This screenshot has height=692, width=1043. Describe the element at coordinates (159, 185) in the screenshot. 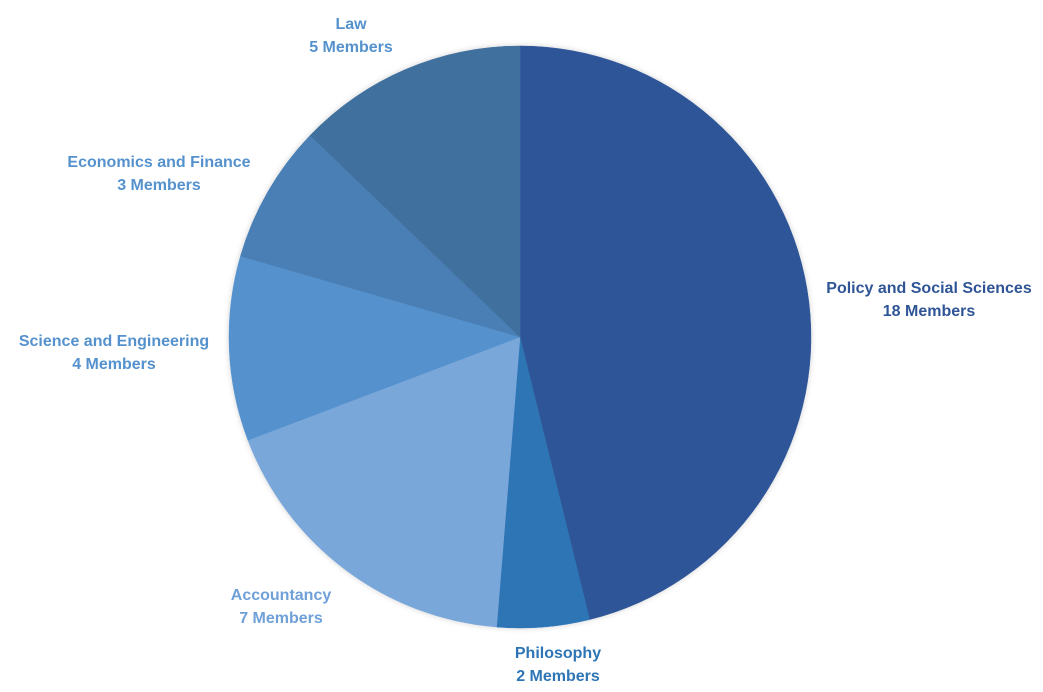

I see `slice-value-label: 3 Members` at that location.